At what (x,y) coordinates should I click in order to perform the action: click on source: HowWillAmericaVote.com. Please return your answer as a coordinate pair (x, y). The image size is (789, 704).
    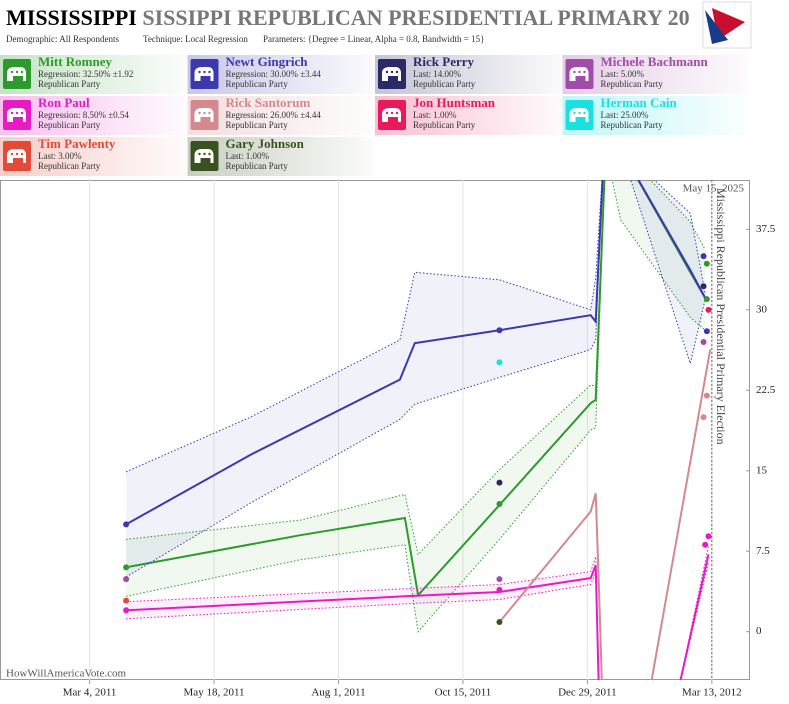
    Looking at the image, I should click on (66, 674).